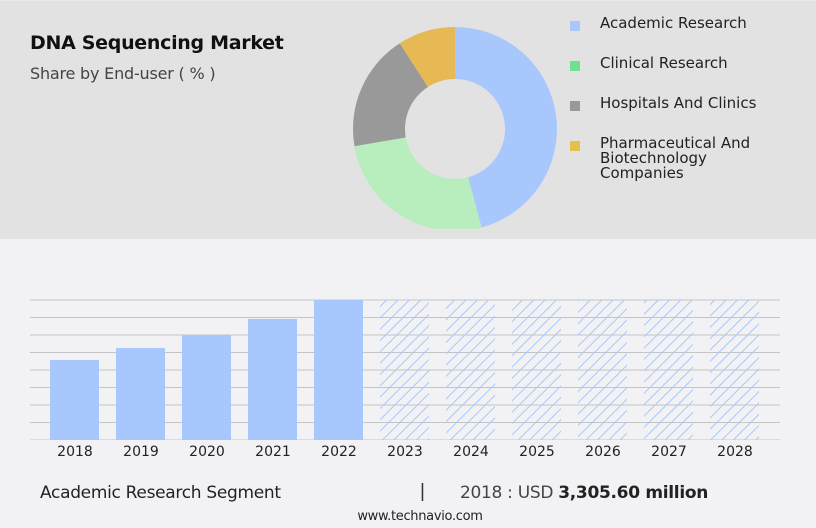 Image resolution: width=816 pixels, height=528 pixels. I want to click on segment-year-prefix: 2018 : USD, so click(509, 493).